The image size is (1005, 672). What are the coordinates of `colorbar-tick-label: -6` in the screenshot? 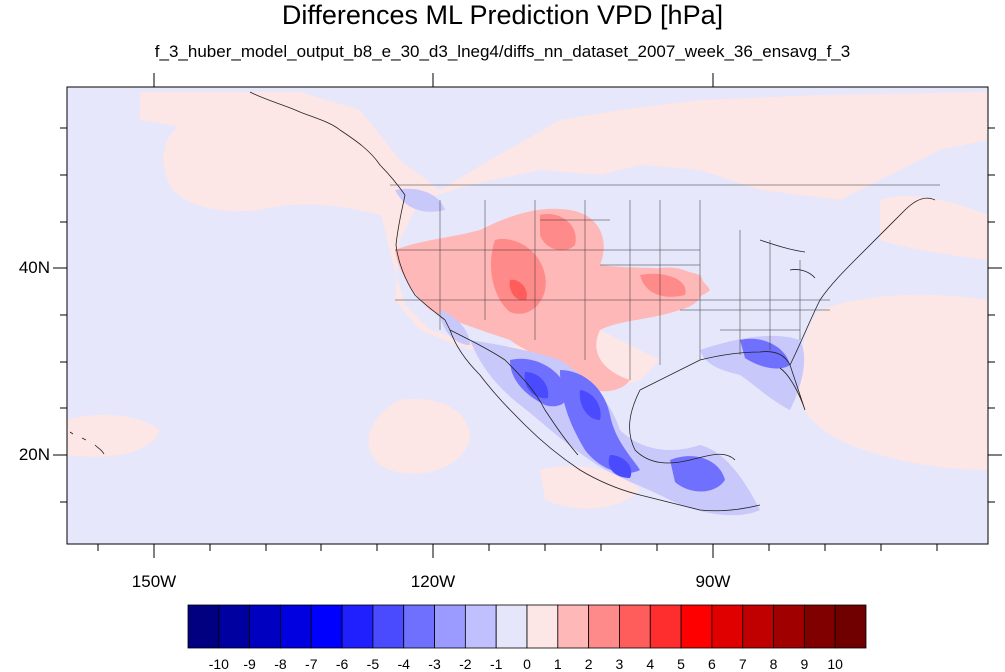 It's located at (342, 664).